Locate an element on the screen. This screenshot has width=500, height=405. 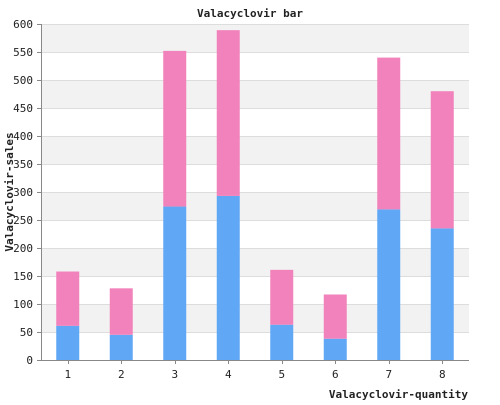
y-tick-label: 0 is located at coordinates (29, 360).